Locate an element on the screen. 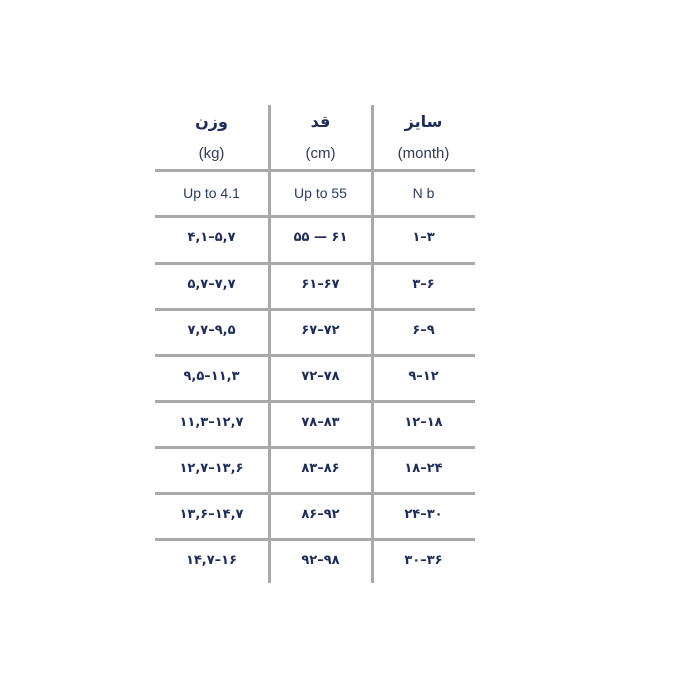 This screenshot has width=700, height=700. cell-size: ۹–۱۲ is located at coordinates (423, 376).